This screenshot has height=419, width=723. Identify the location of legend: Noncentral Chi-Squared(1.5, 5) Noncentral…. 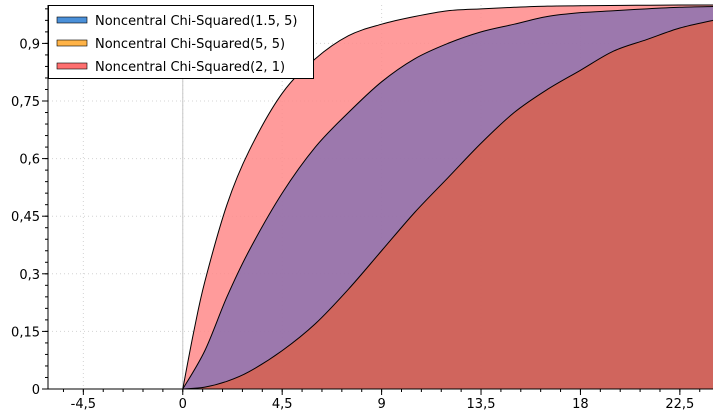
(181, 42).